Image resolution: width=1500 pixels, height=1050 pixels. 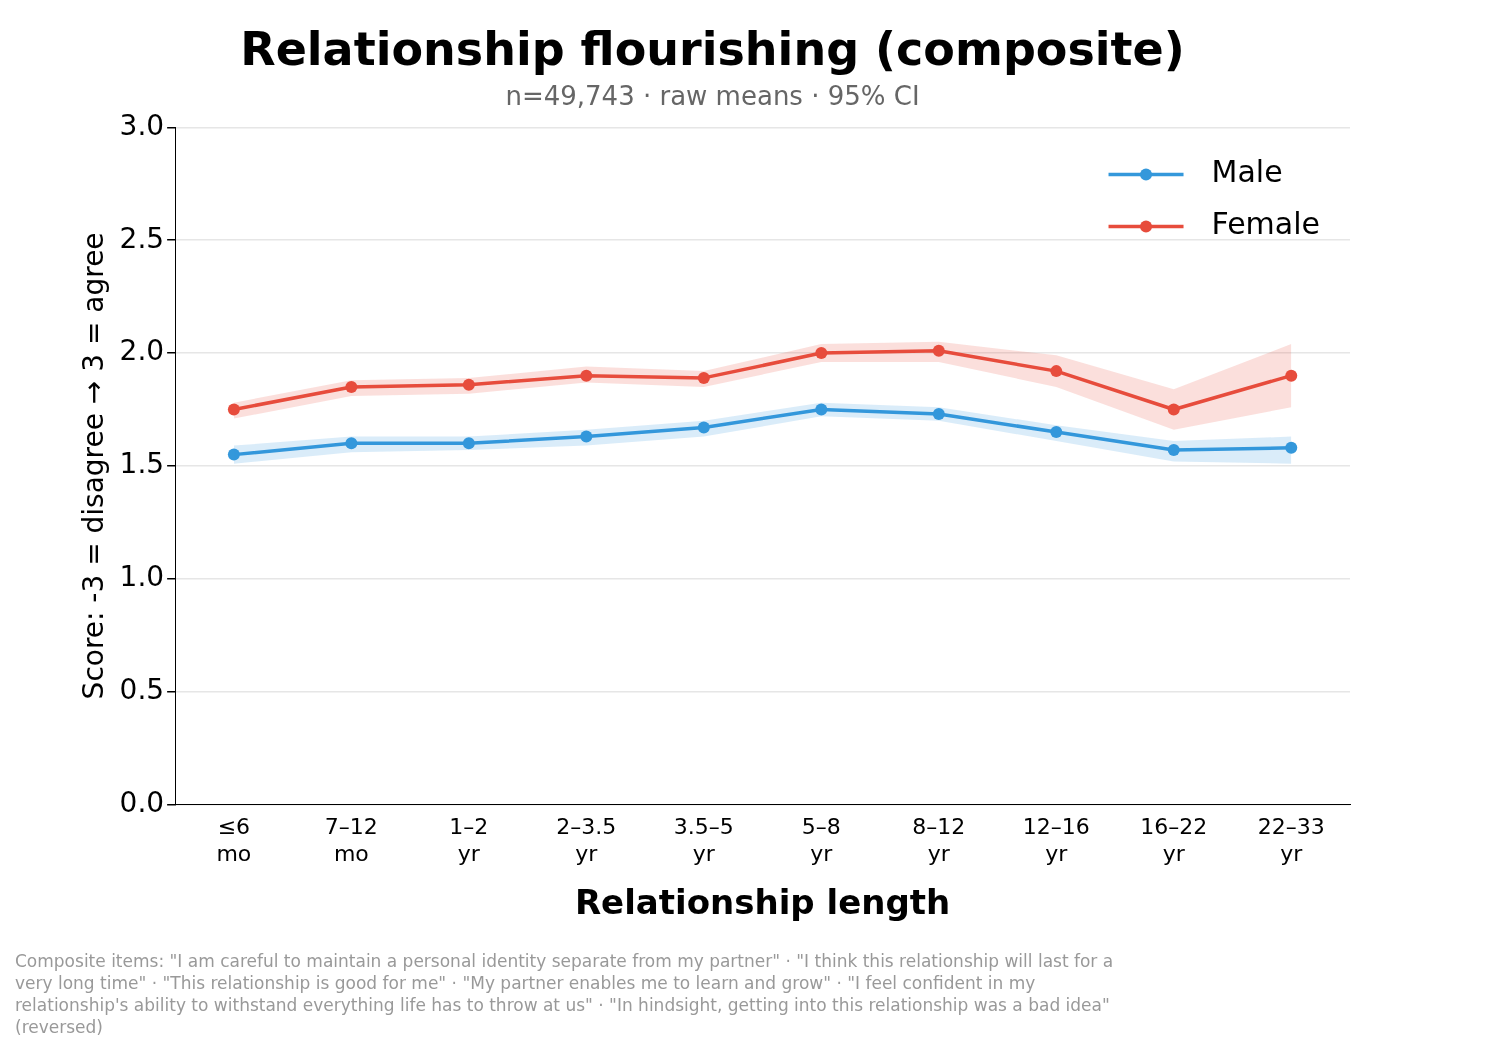 I want to click on x-tick-label: 8–12 yr, so click(x=939, y=840).